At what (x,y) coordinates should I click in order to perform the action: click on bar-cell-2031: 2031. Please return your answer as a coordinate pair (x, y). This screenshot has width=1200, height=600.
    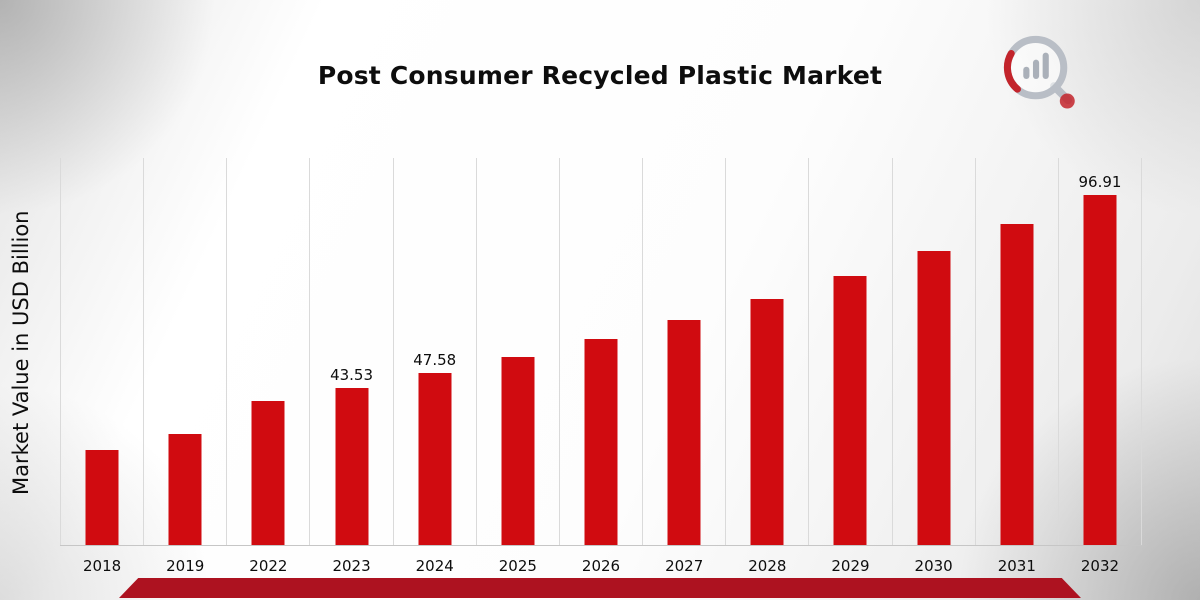
    Looking at the image, I should click on (1016, 366).